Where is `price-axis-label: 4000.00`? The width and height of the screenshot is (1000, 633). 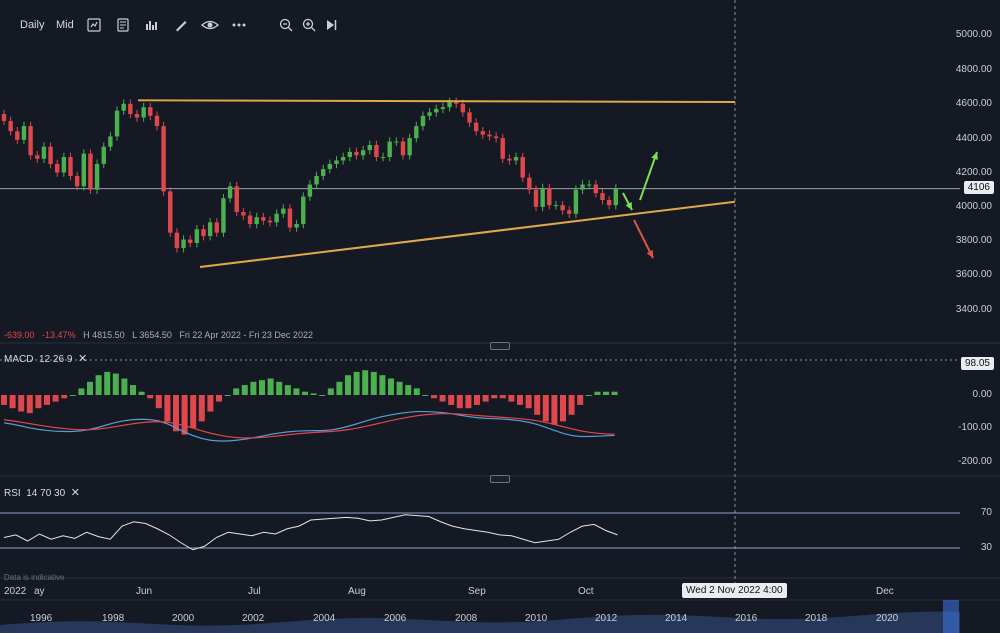 price-axis-label: 4000.00 is located at coordinates (973, 206).